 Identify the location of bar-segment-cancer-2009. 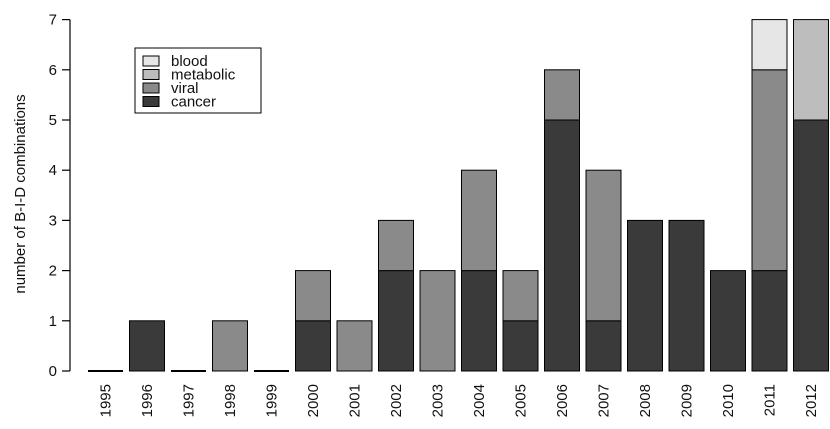
(686, 295).